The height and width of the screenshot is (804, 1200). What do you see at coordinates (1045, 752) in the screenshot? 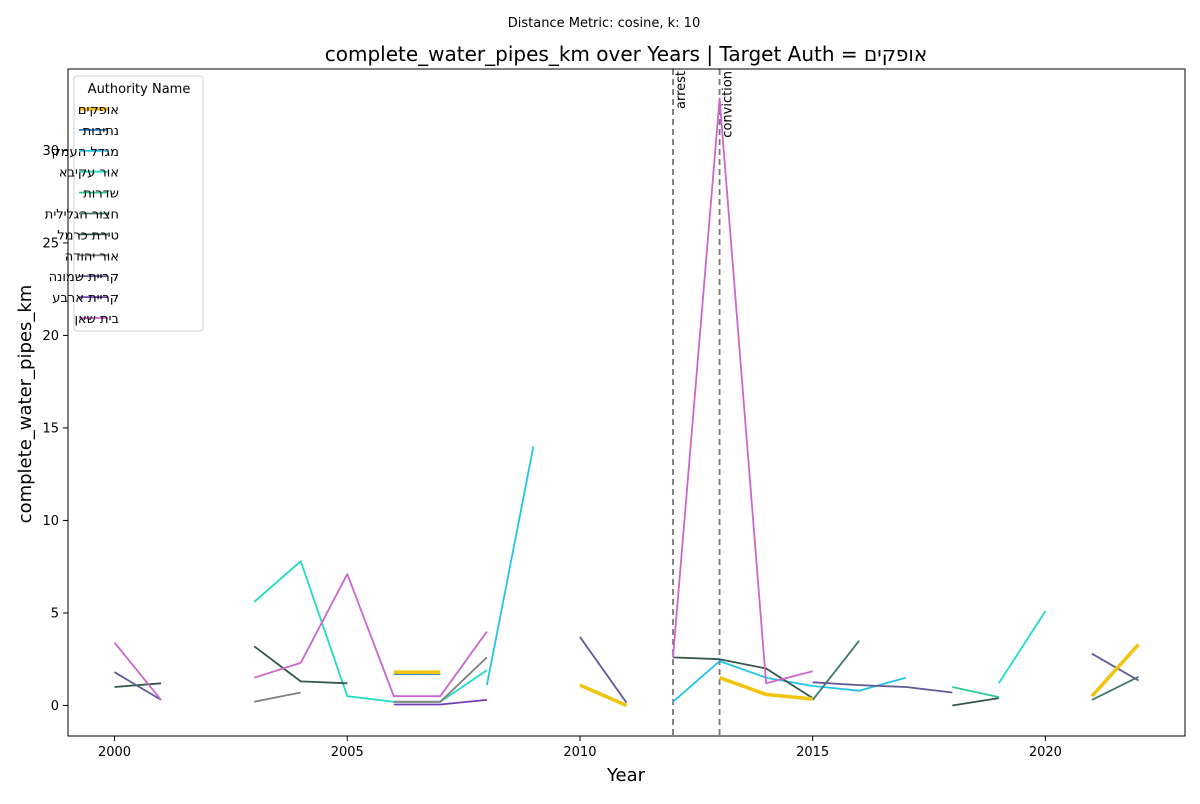
I see `x-tick-label-4: 2020` at bounding box center [1045, 752].